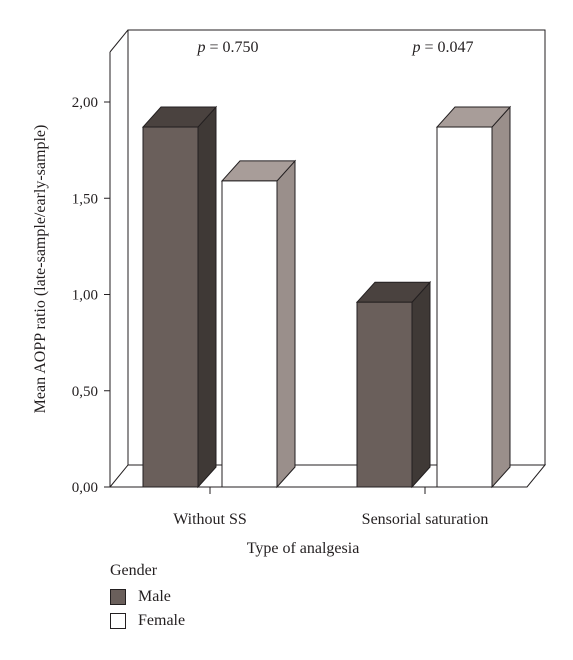  What do you see at coordinates (425, 519) in the screenshot?
I see `x-tick-label: Sensorial saturation` at bounding box center [425, 519].